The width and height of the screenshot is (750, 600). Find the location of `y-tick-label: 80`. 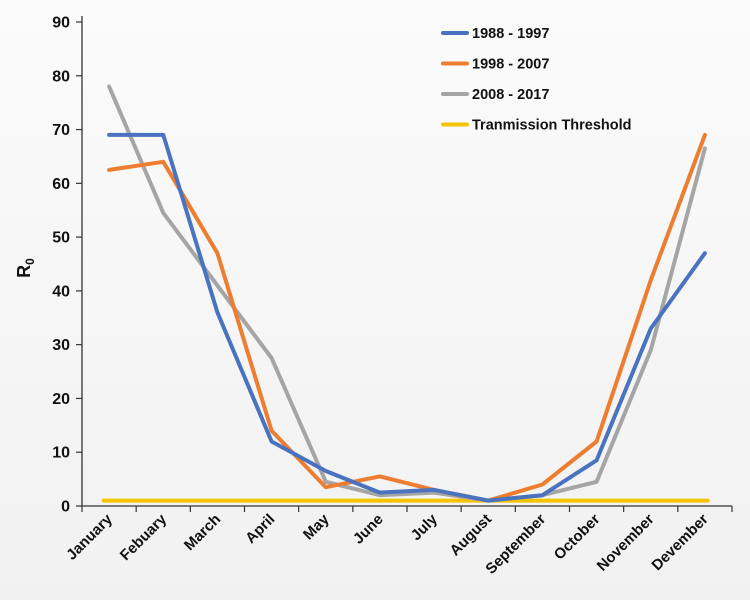

y-tick-label: 80 is located at coordinates (61, 76).